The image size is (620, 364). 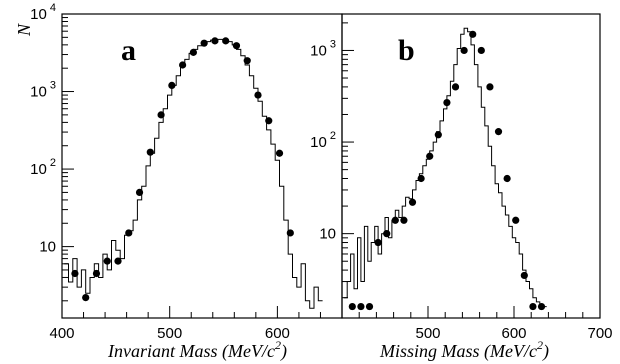 I want to click on panel-a-x-axis-title-sup: 2, so click(x=278, y=345).